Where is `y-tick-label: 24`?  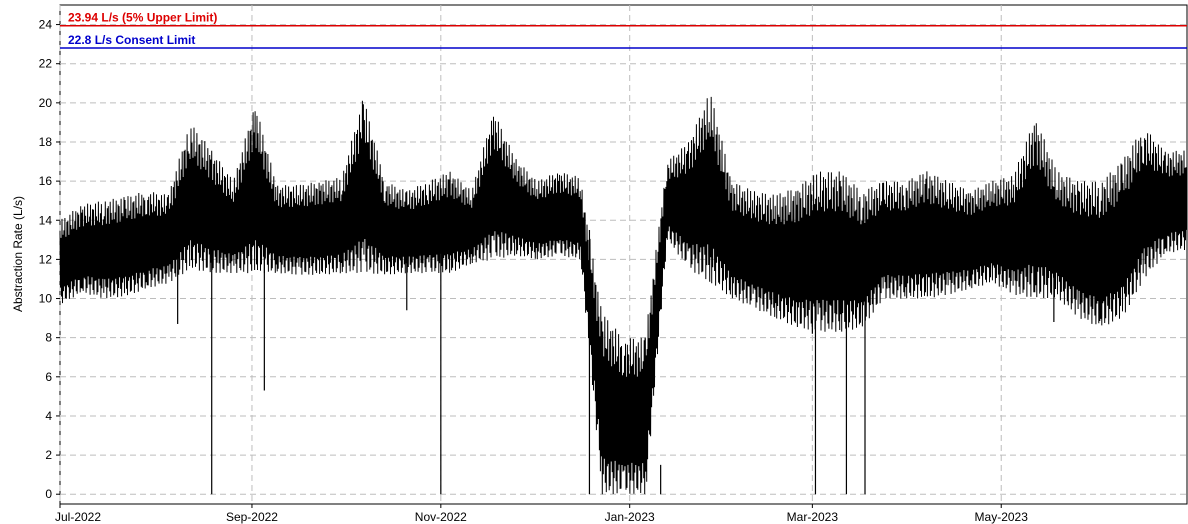
y-tick-label: 24 is located at coordinates (46, 25).